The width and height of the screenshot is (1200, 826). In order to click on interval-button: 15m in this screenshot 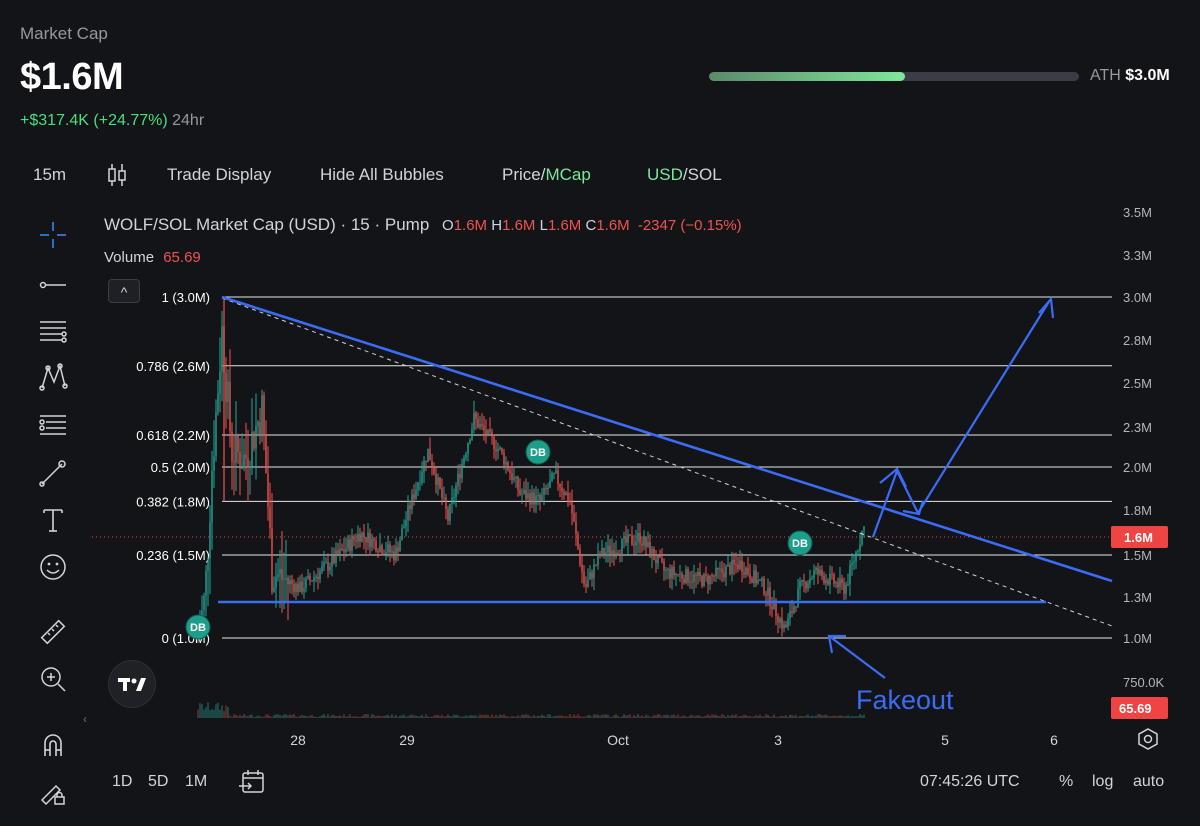, I will do `click(50, 174)`.